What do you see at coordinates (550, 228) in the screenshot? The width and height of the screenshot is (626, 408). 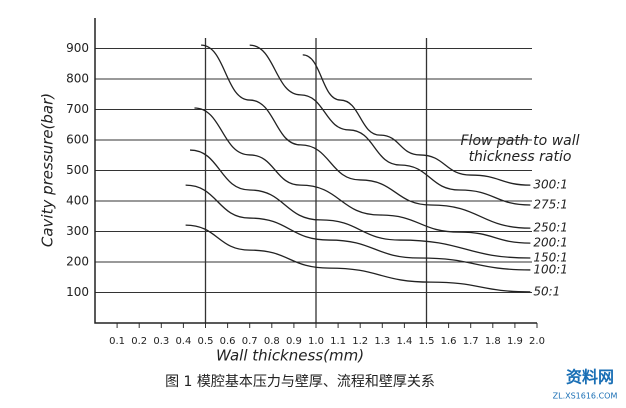 I see `series-label: 250:1` at bounding box center [550, 228].